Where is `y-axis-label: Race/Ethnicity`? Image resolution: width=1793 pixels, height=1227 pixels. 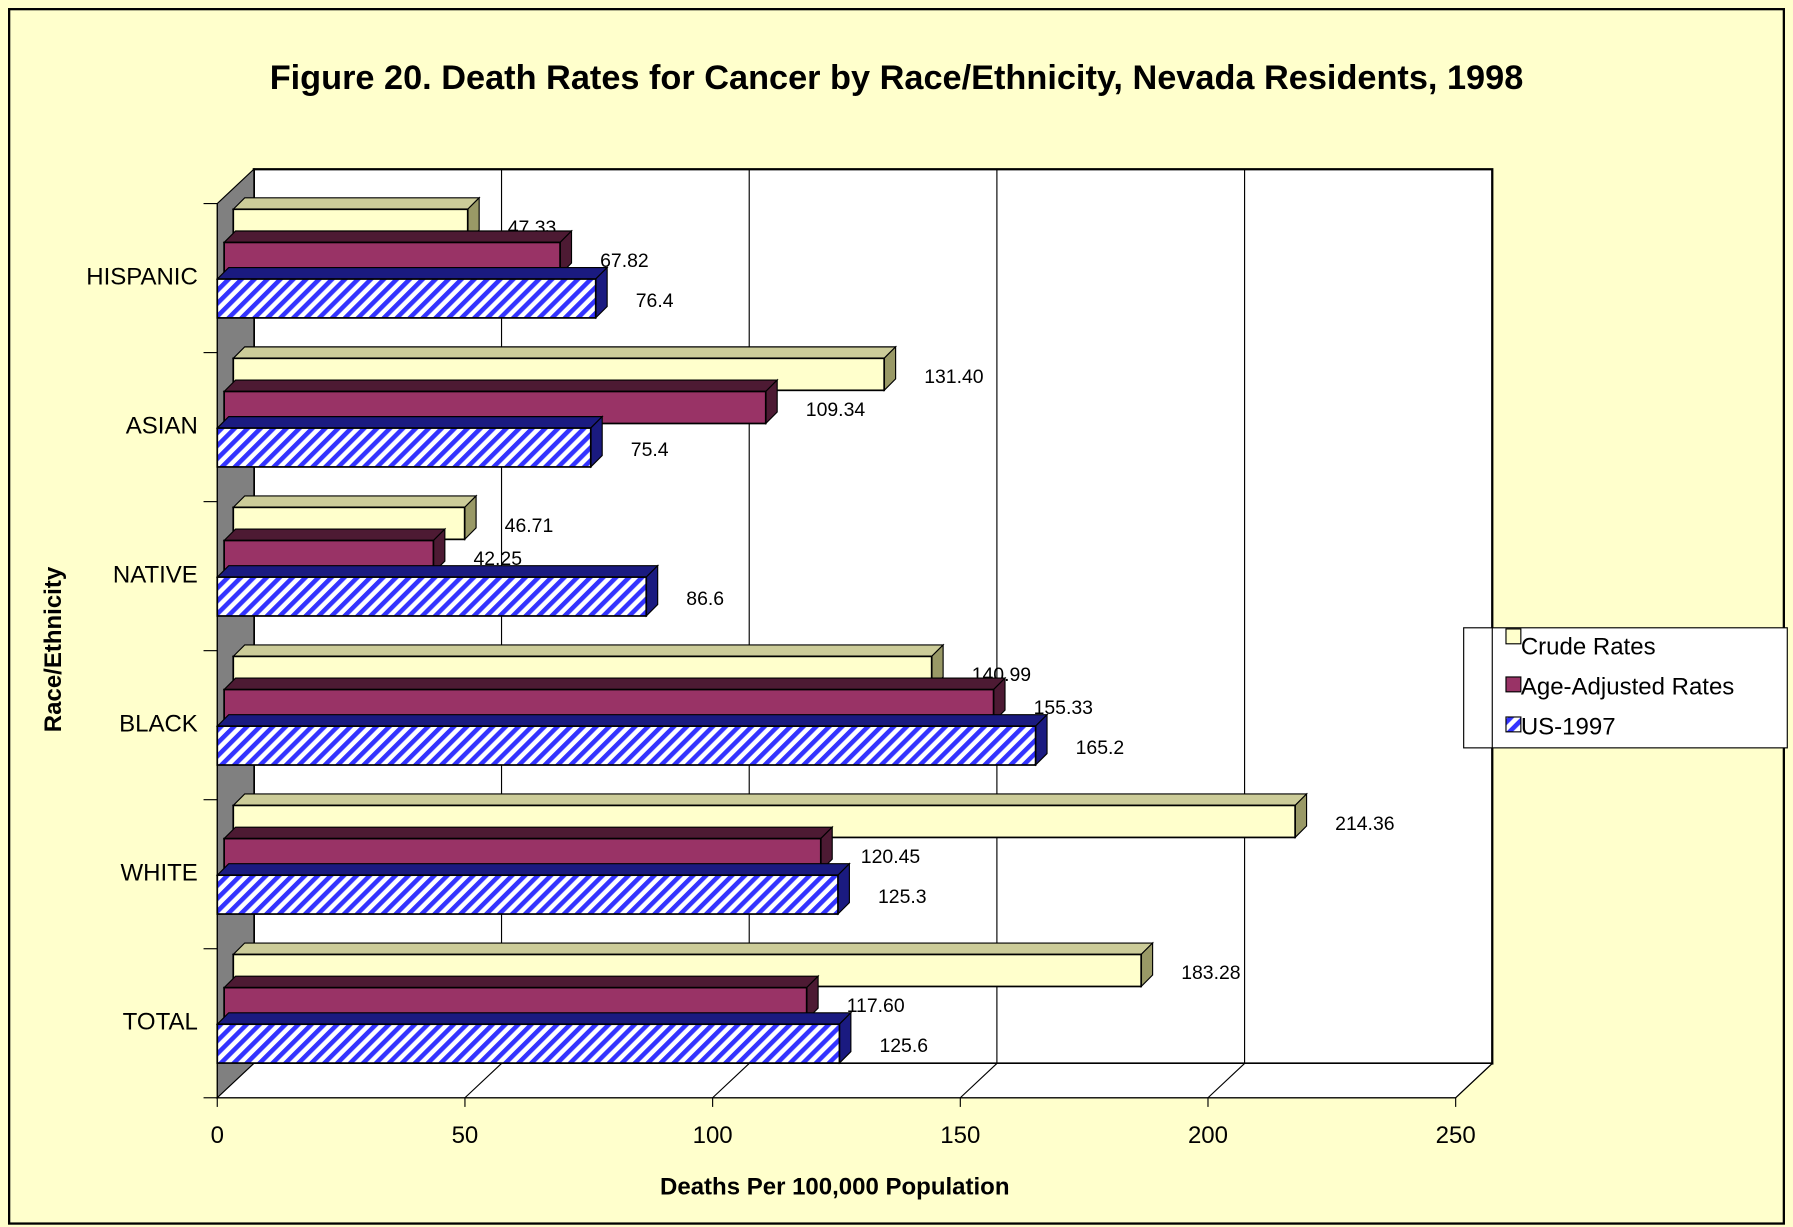
y-axis-label: Race/Ethnicity is located at coordinates (53, 649).